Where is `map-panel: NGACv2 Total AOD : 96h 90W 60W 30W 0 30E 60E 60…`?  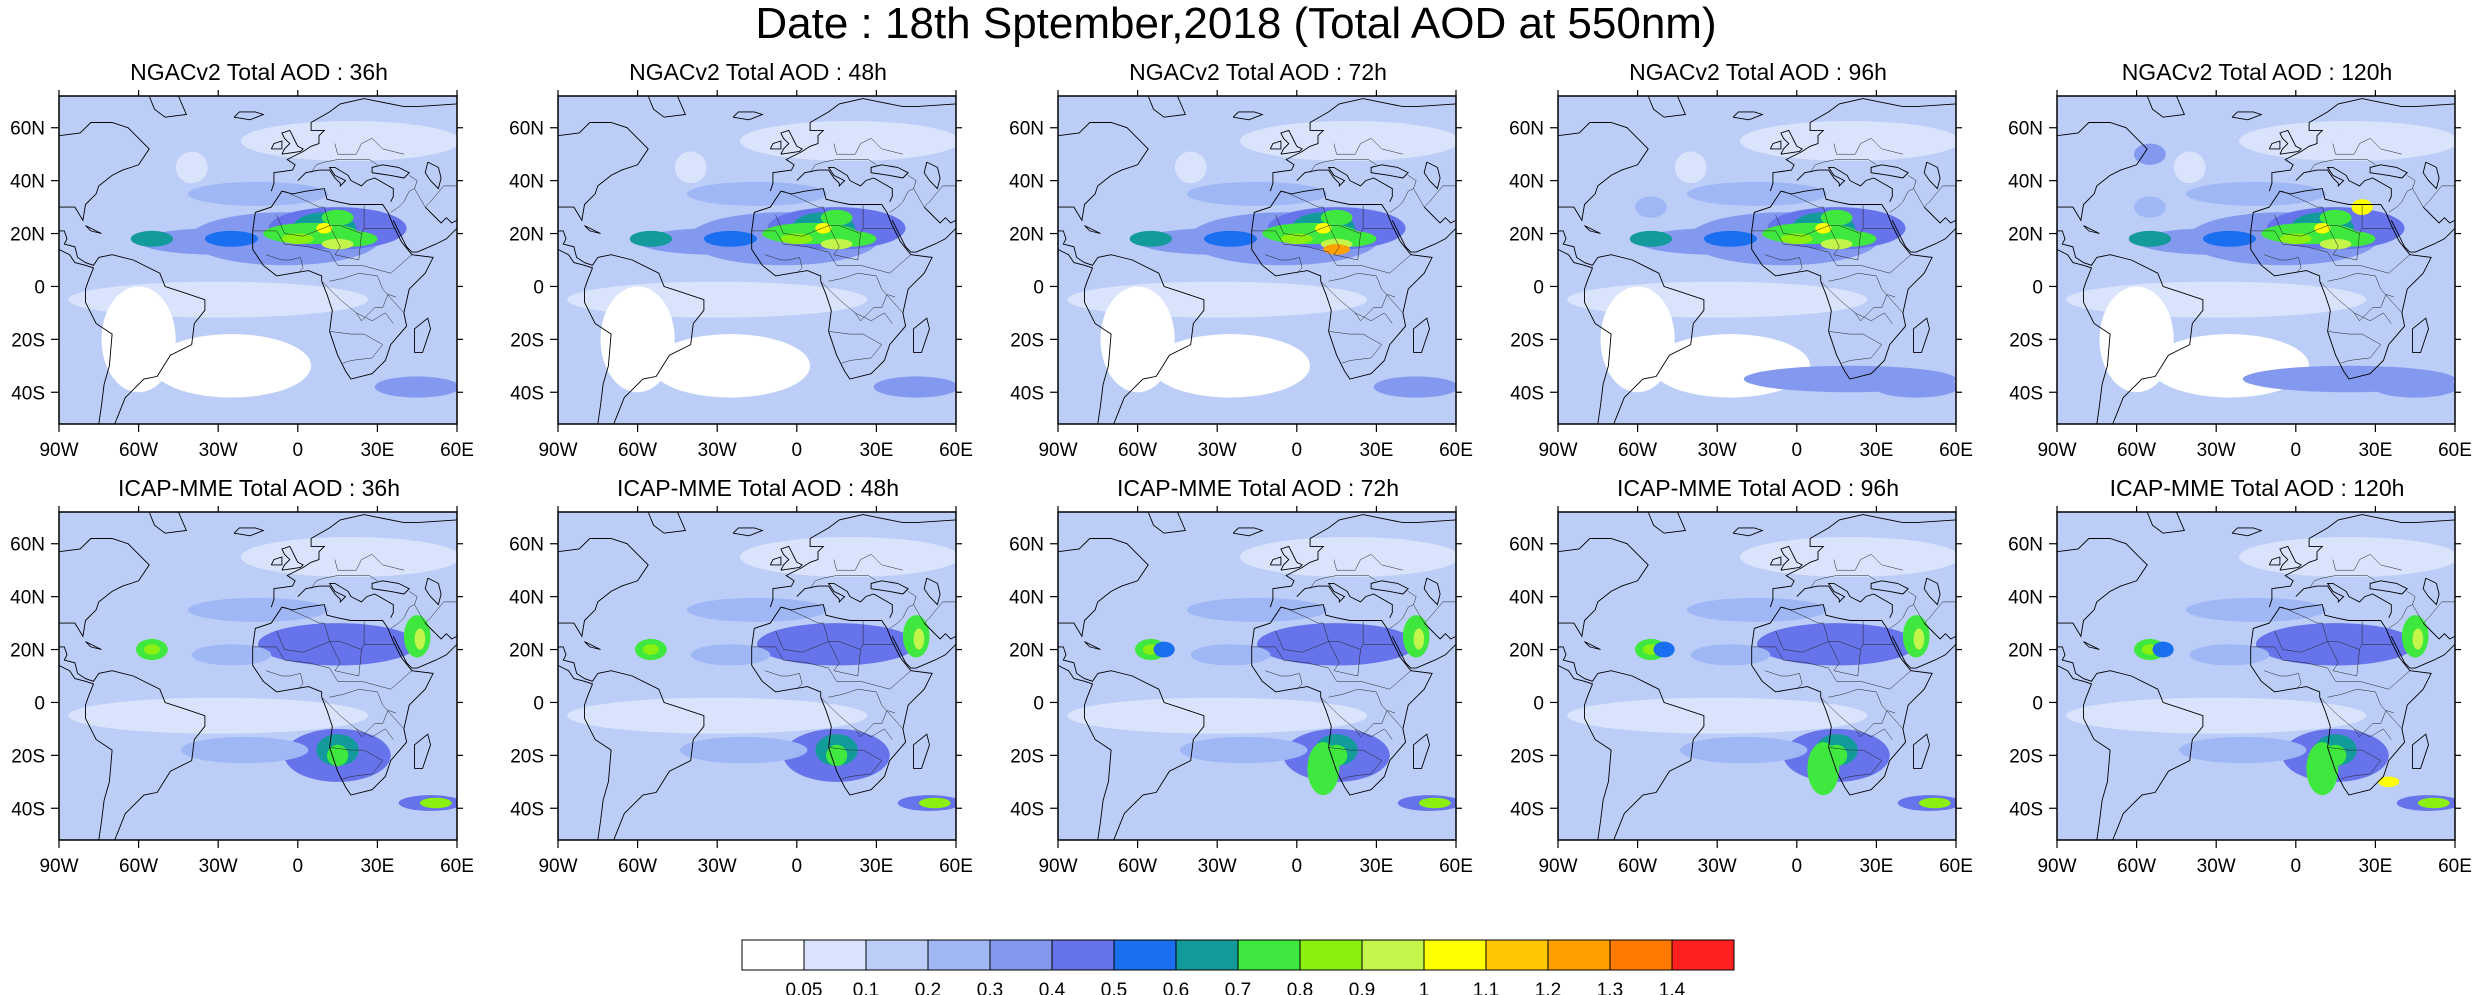 map-panel: NGACv2 Total AOD : 96h 90W 60W 30W 0 30E 60E 60… is located at coordinates (1741, 260).